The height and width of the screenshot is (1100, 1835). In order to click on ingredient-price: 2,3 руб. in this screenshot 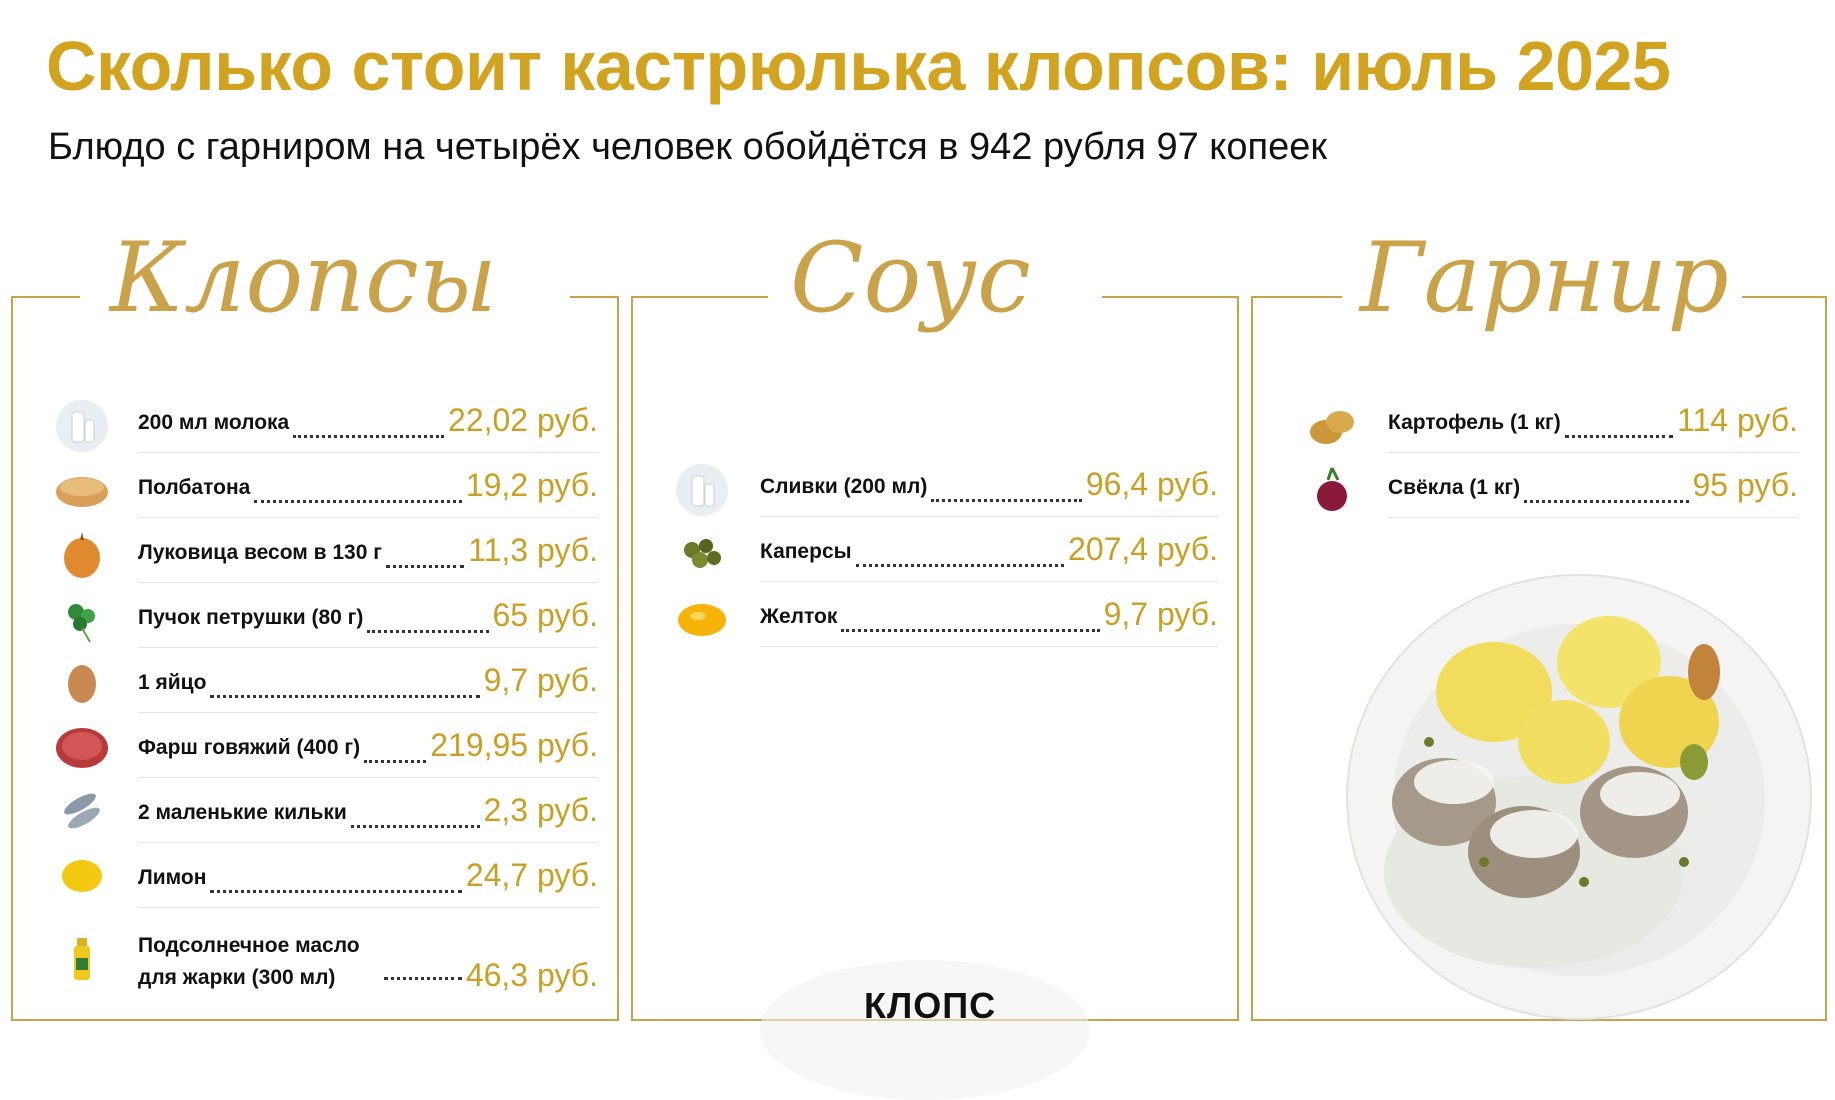, I will do `click(540, 809)`.